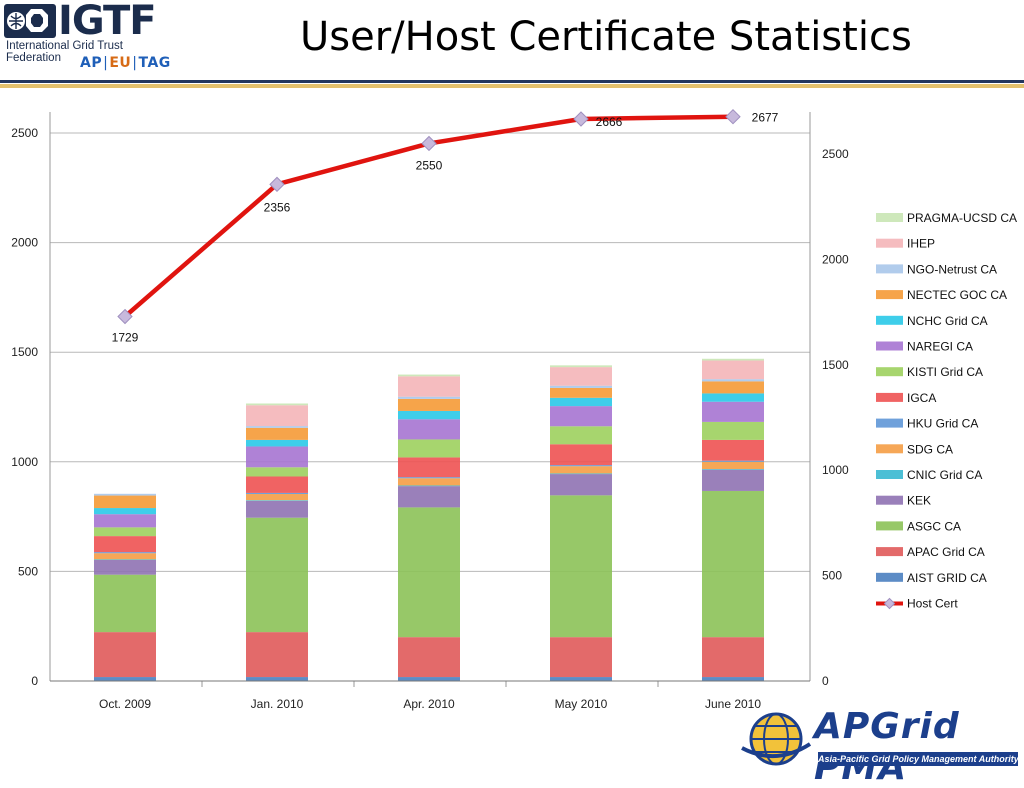  What do you see at coordinates (34, 681) in the screenshot?
I see `y-axis-tick-label: 0` at bounding box center [34, 681].